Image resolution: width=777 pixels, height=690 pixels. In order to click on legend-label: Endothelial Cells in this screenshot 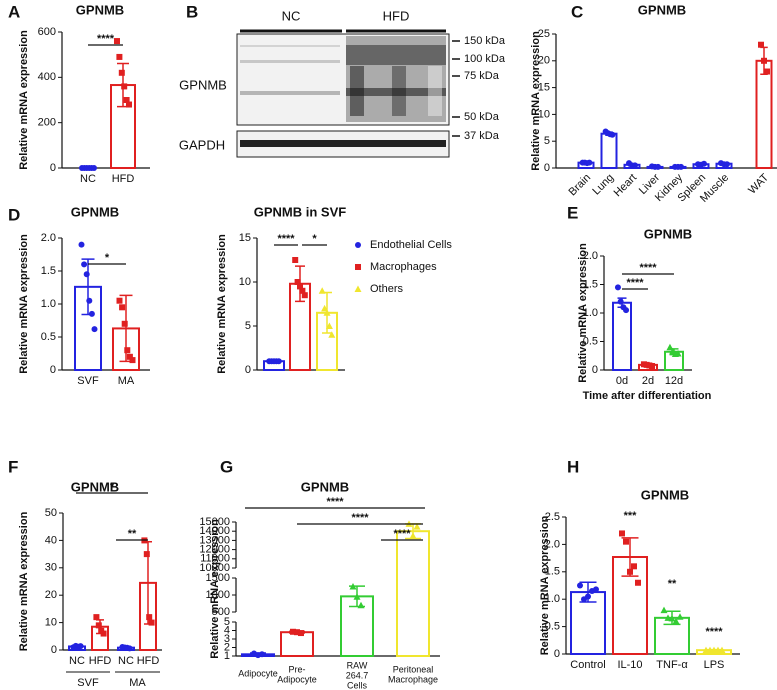, I will do `click(411, 245)`.